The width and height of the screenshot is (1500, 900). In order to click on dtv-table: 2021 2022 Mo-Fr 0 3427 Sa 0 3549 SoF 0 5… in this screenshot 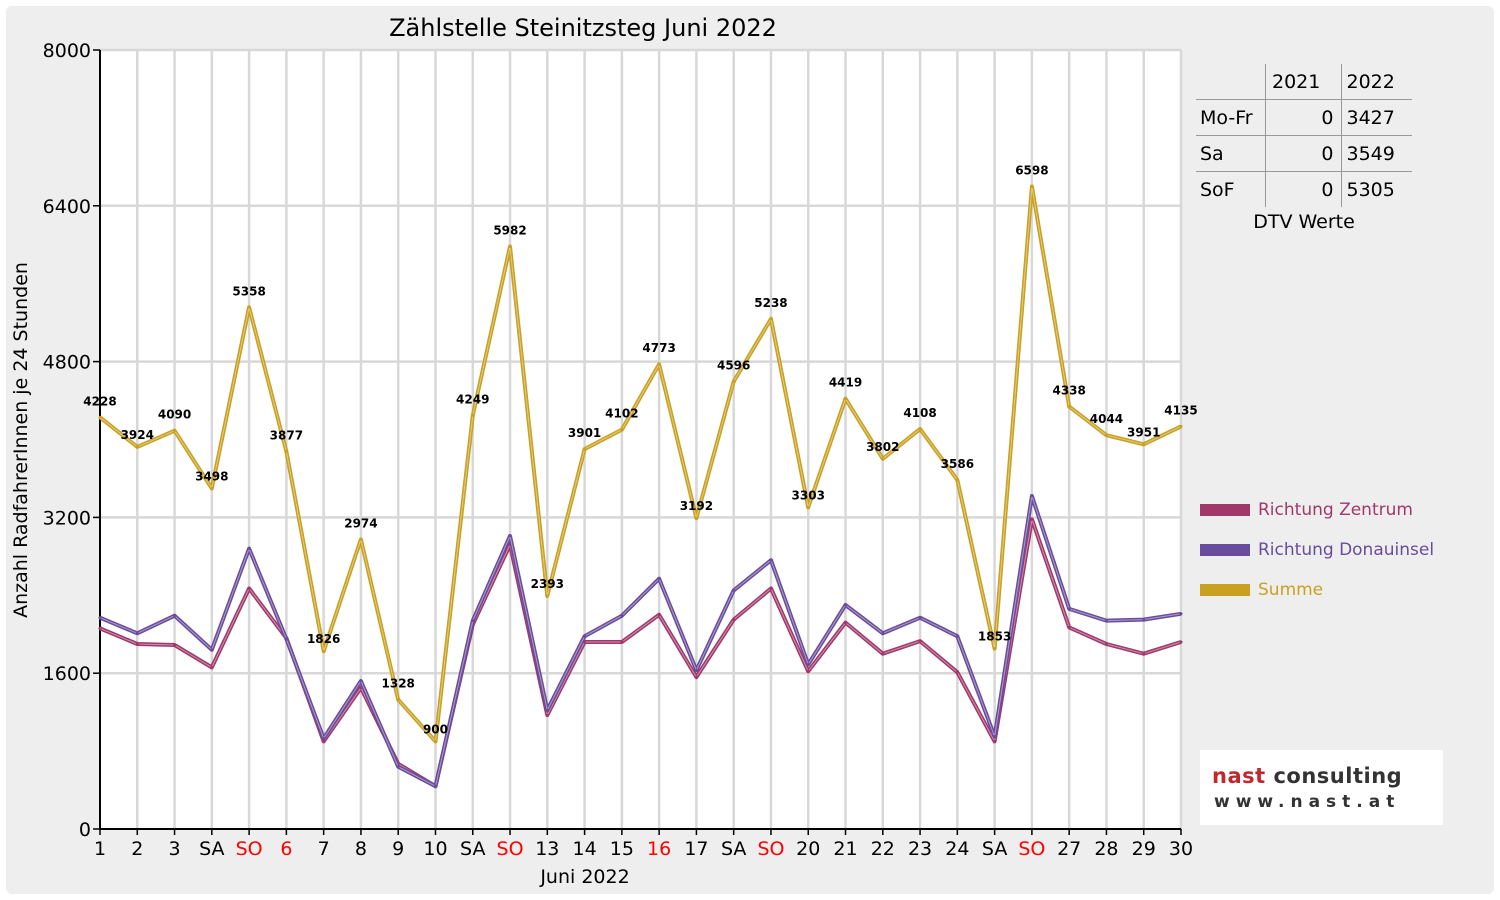, I will do `click(1304, 148)`.